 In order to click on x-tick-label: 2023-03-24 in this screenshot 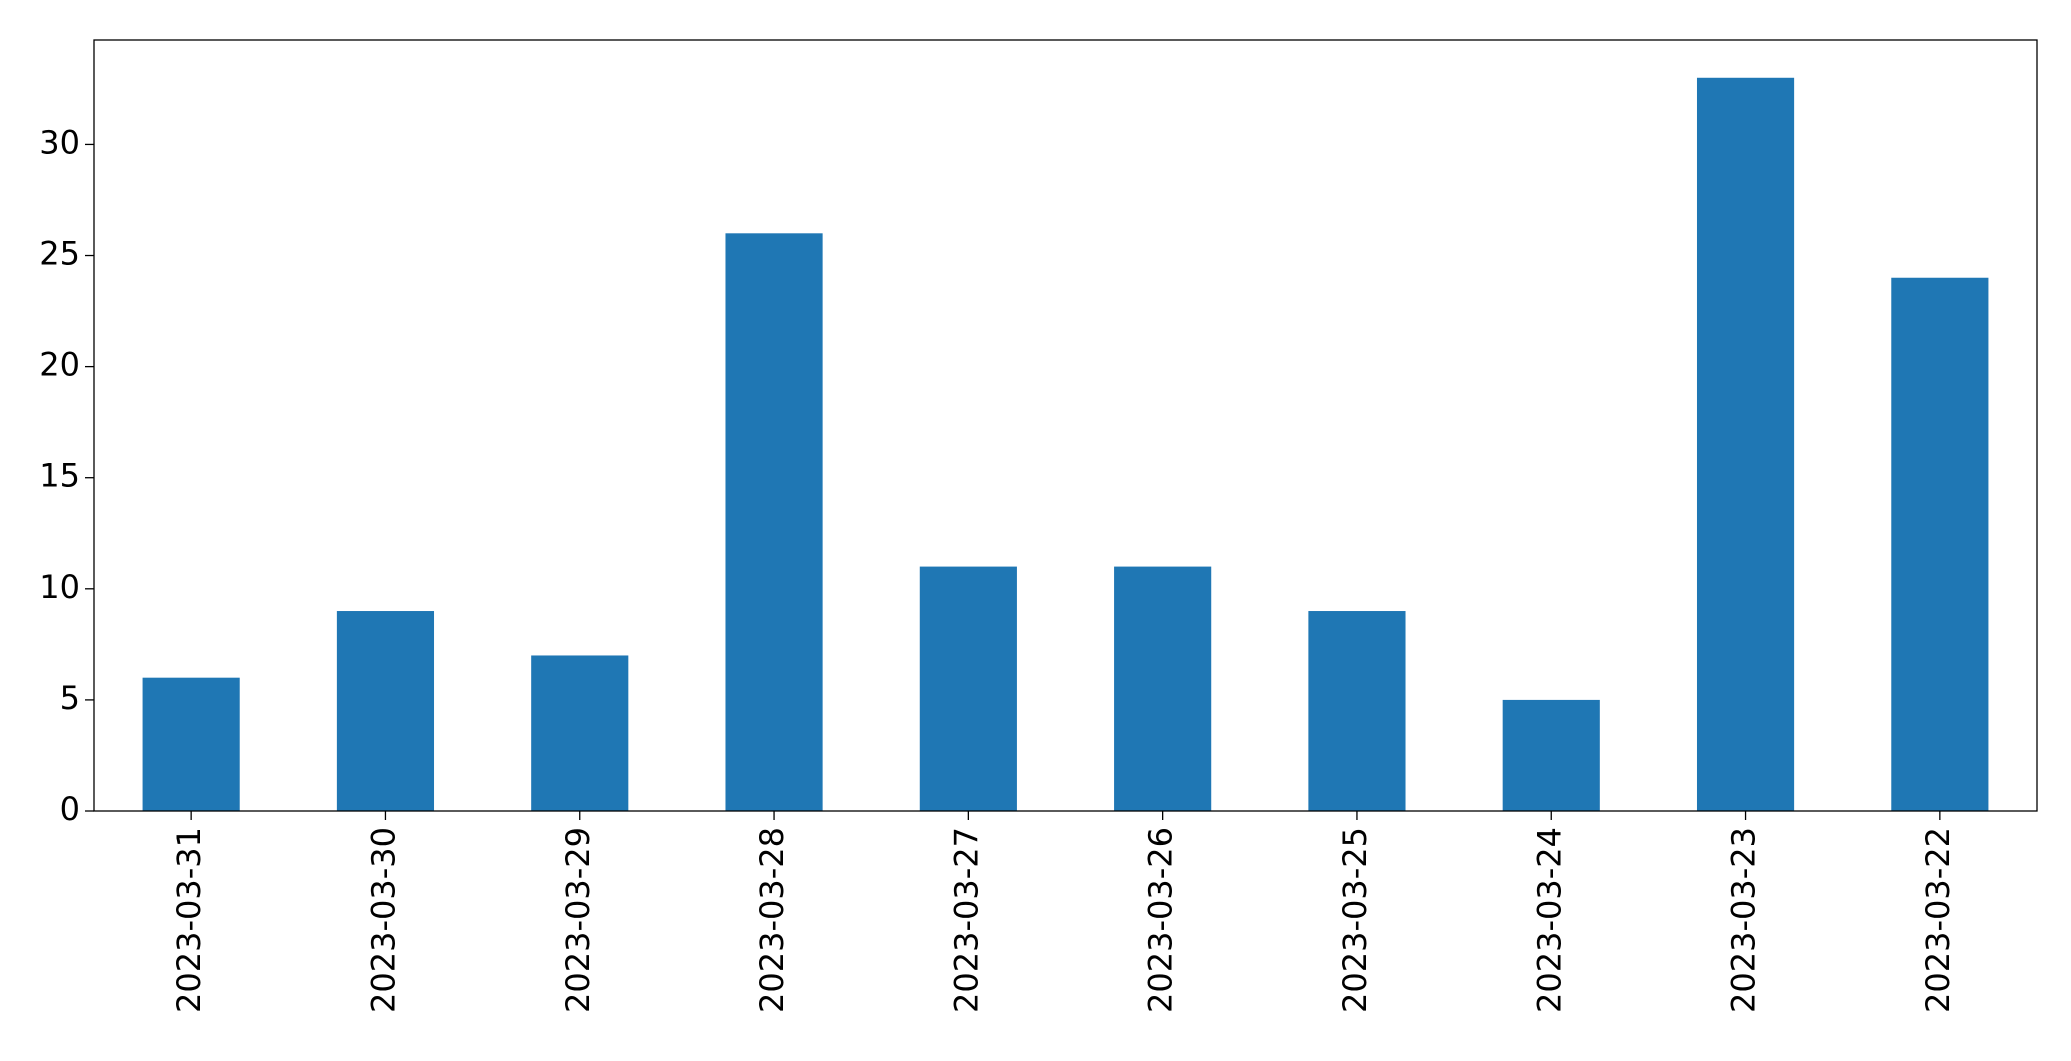, I will do `click(1549, 920)`.